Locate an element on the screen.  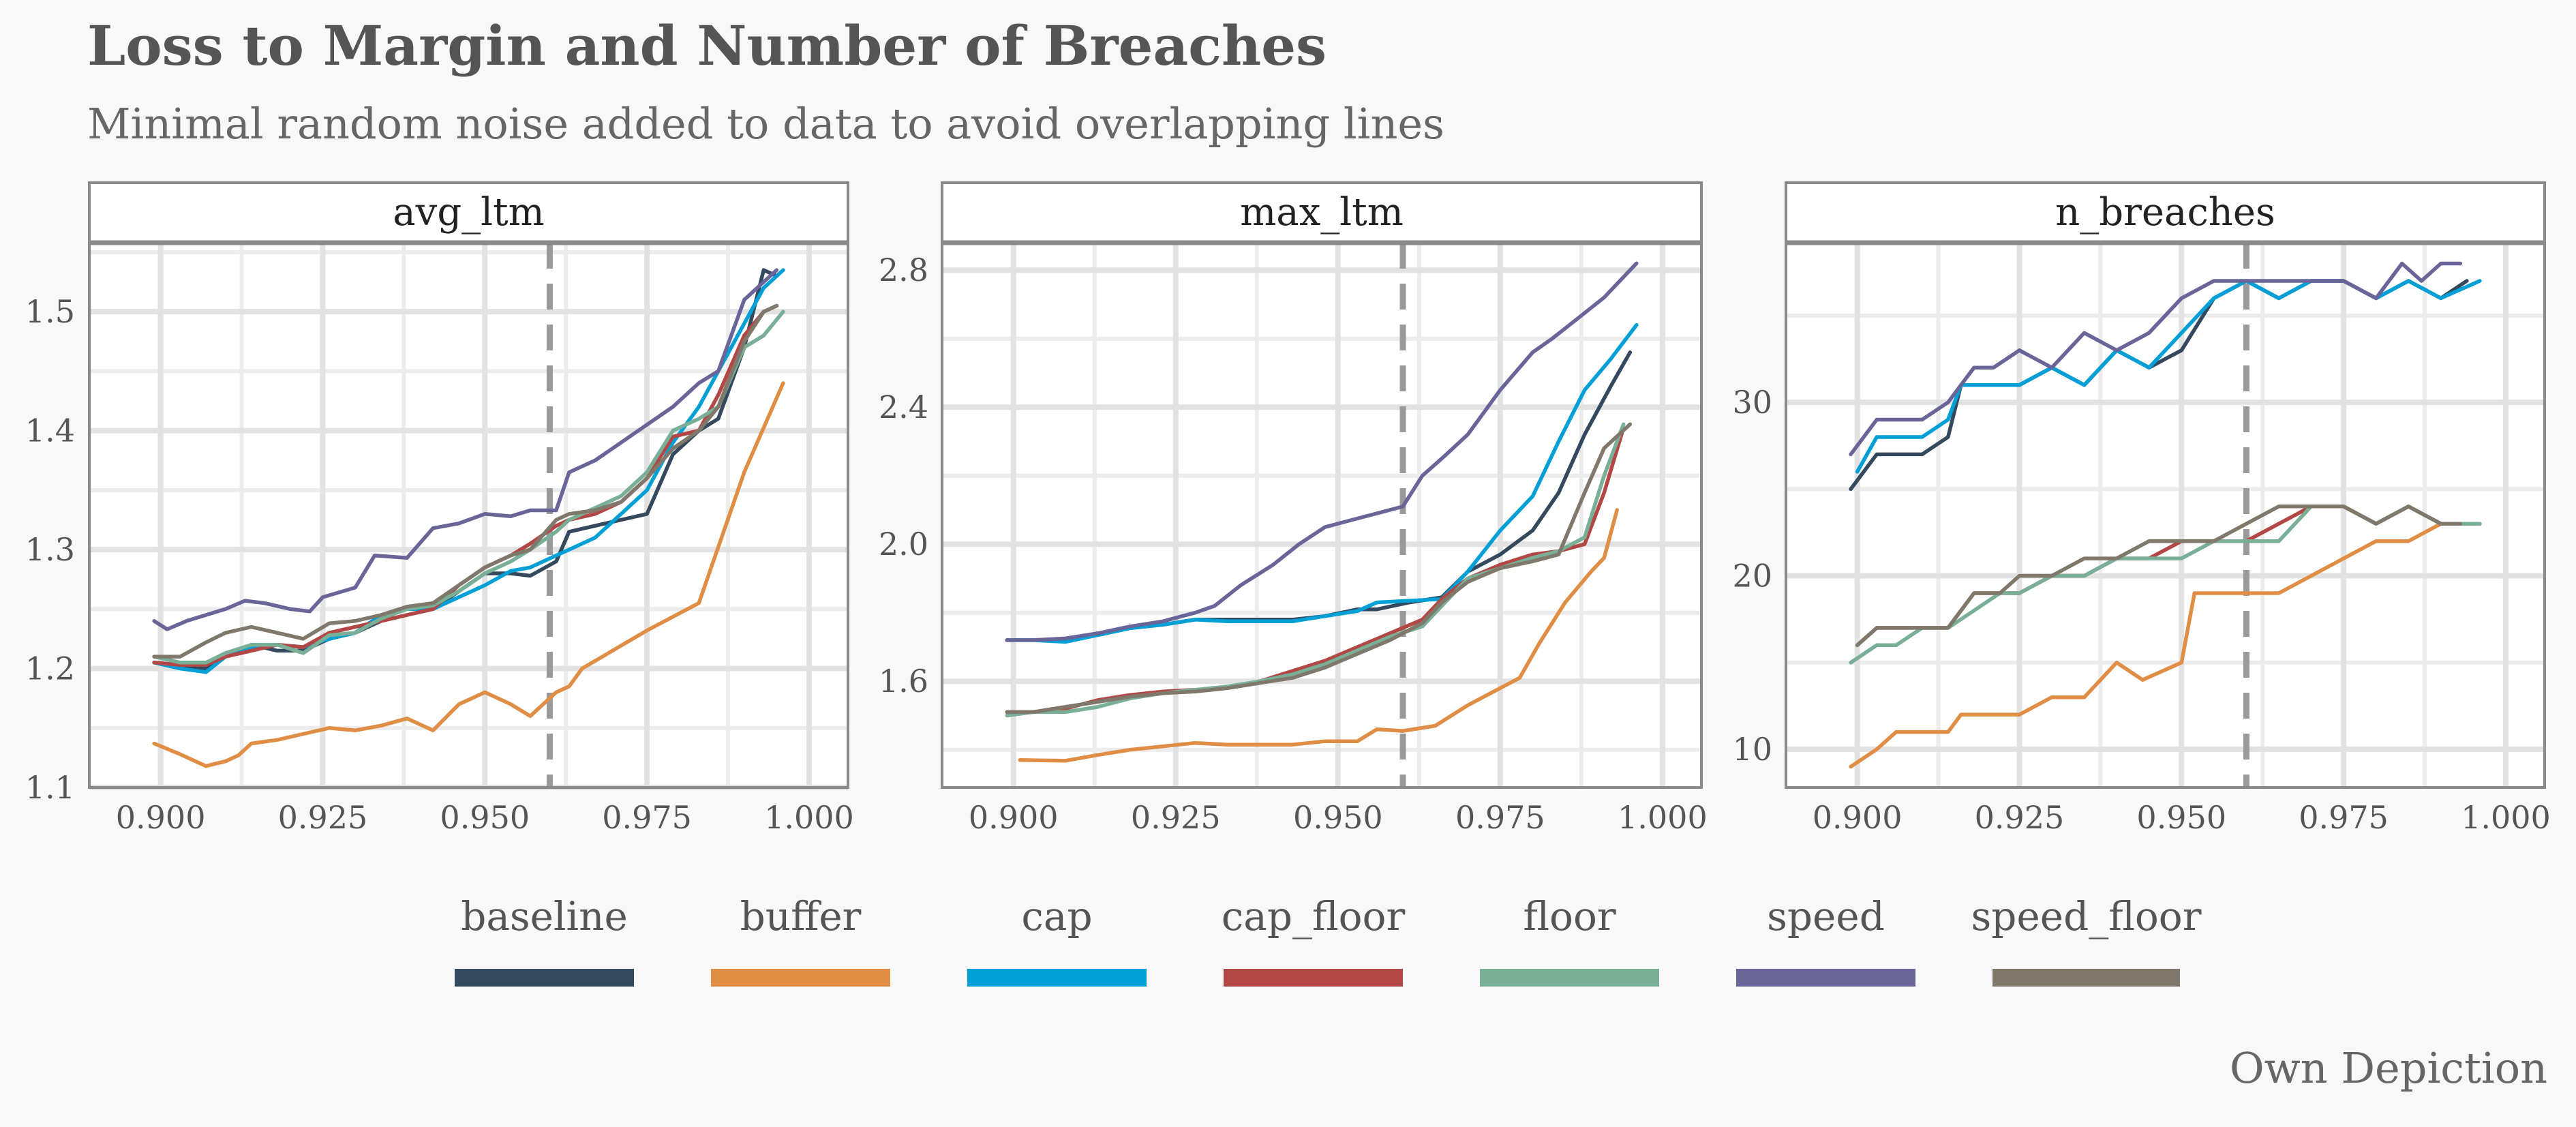
y-tick-label: 1.1 is located at coordinates (50, 787).